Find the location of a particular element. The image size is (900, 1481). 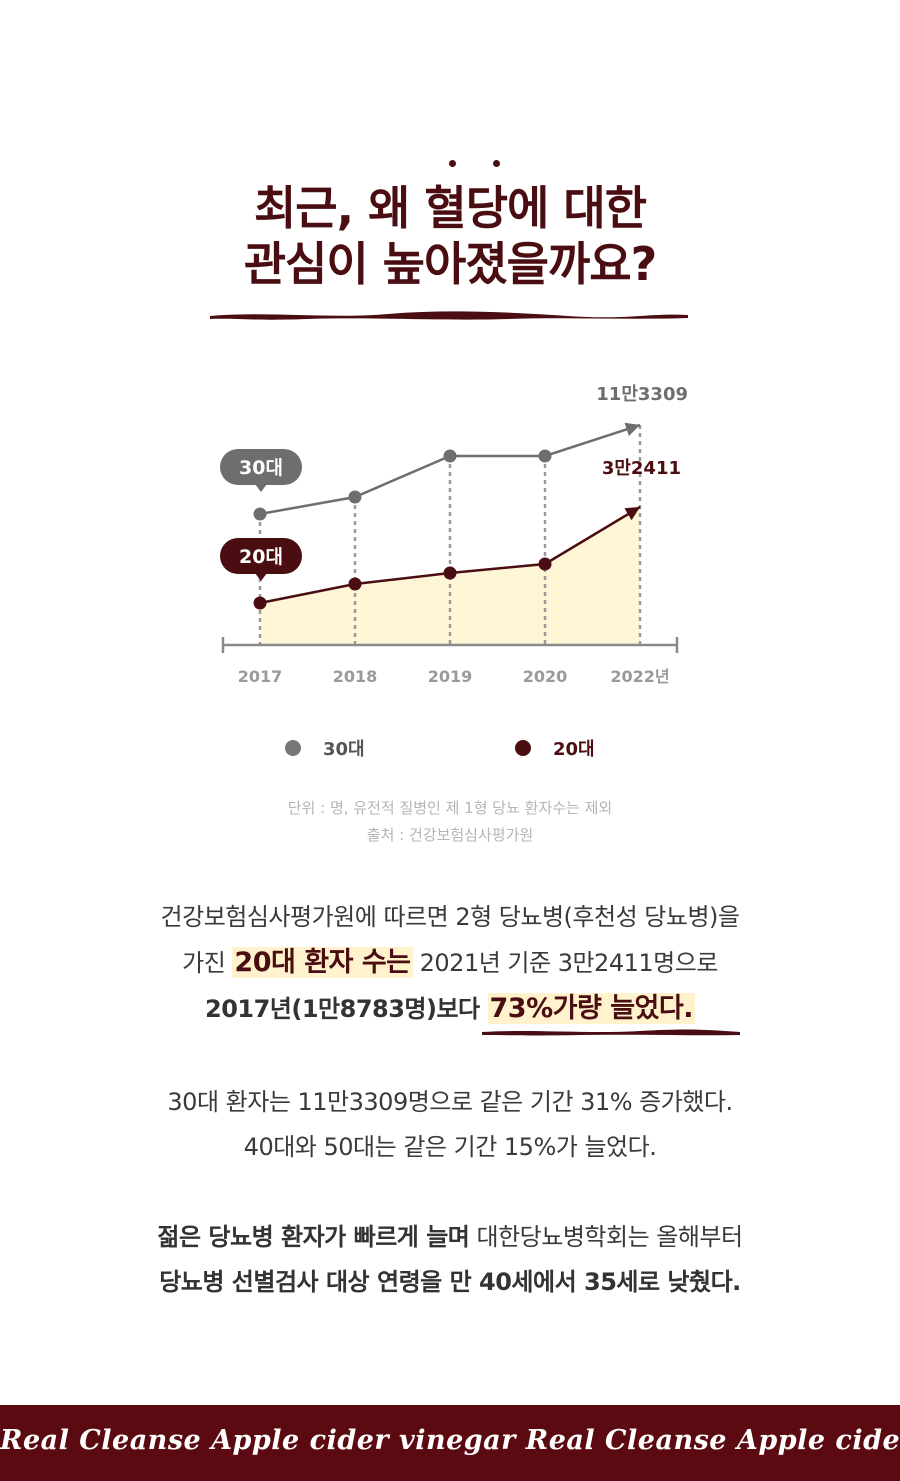

series-30s-bubble-tail is located at coordinates (261, 488).